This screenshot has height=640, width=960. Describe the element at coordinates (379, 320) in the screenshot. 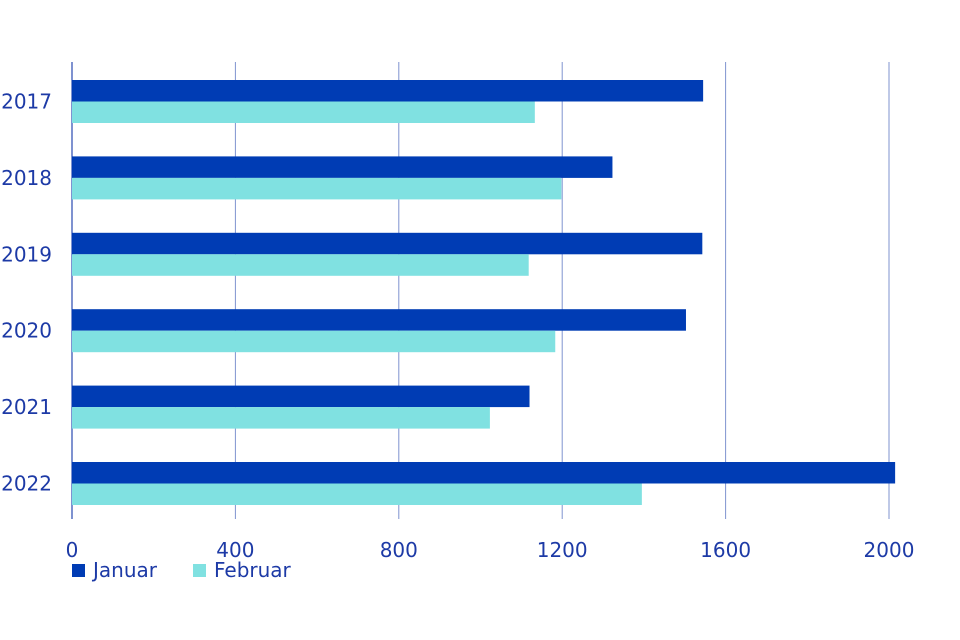

I see `bar-januar-2020` at that location.